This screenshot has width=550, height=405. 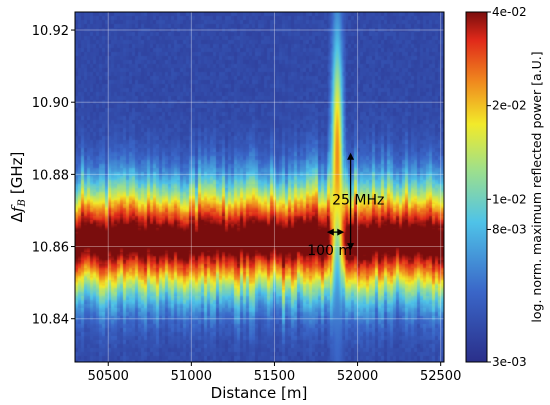 What do you see at coordinates (330, 232) in the screenshot?
I see `width-arrowhead-left` at bounding box center [330, 232].